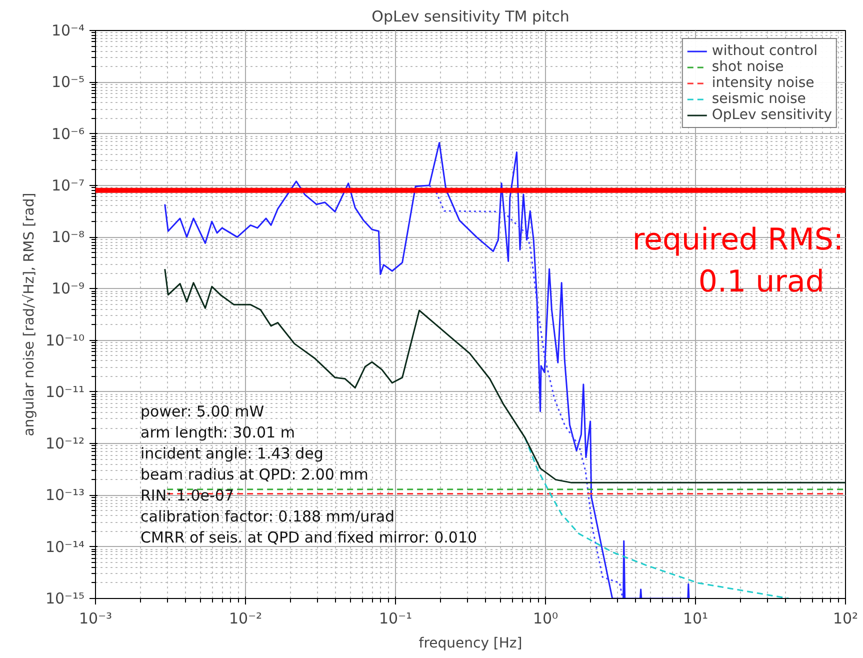 The width and height of the screenshot is (863, 658). I want to click on y-tick-label: 10⁻¹³, so click(64, 495).